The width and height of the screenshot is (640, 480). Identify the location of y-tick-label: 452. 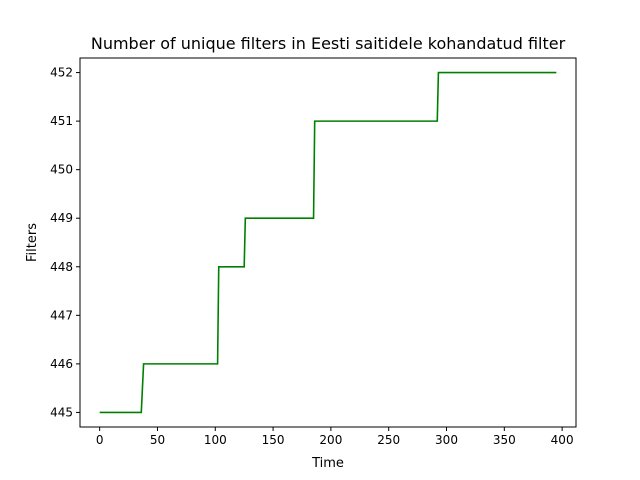
(61, 73).